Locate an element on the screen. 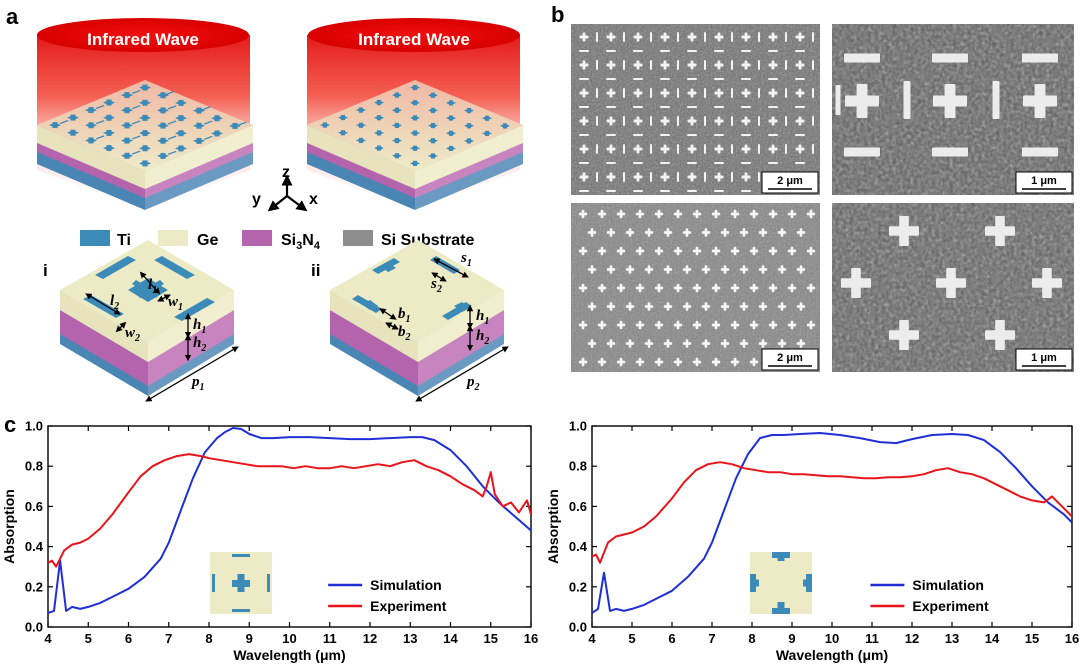 The height and width of the screenshot is (669, 1080). y-tick-label: 0.0 is located at coordinates (34, 627).